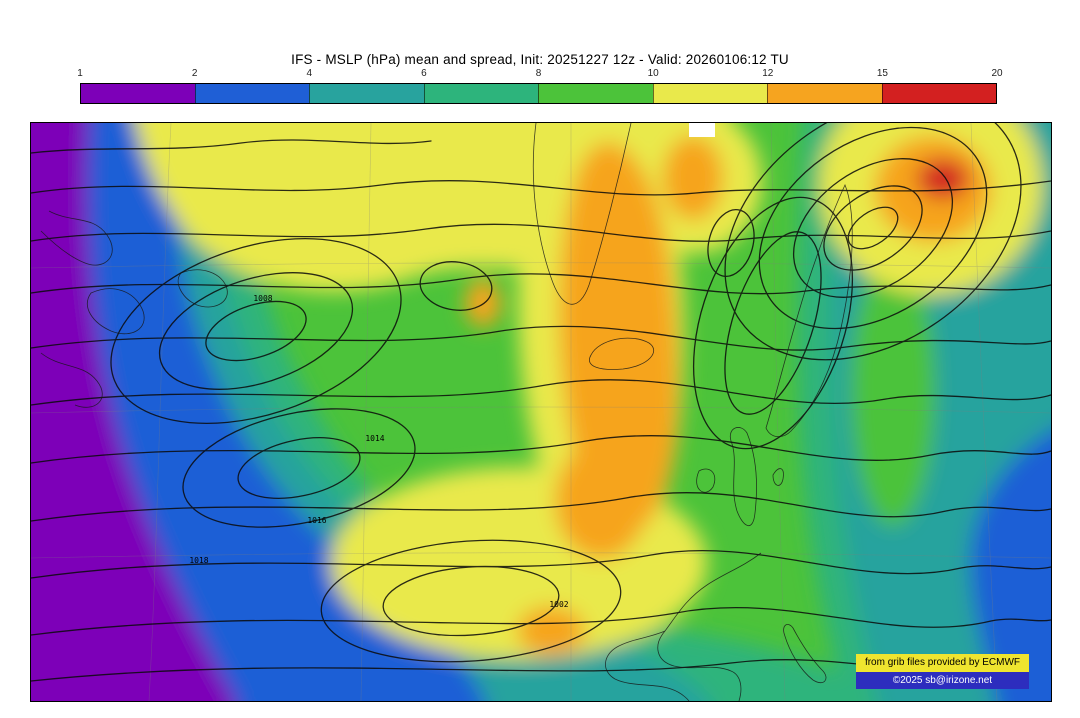 The image size is (1080, 718). Describe the element at coordinates (882, 73) in the screenshot. I see `colorbar-tick-label: 15` at that location.